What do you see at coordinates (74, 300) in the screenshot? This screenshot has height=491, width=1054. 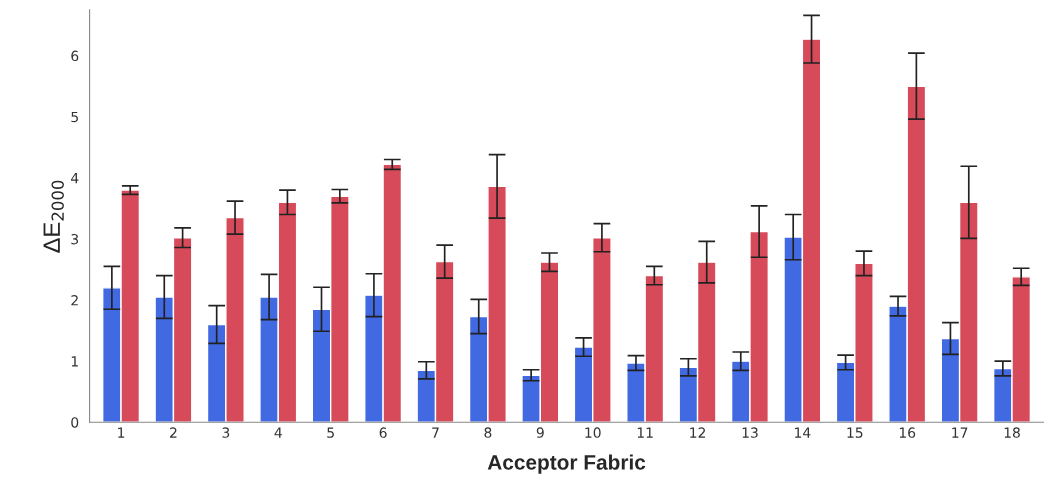 I see `y-tick-label: 2` at bounding box center [74, 300].